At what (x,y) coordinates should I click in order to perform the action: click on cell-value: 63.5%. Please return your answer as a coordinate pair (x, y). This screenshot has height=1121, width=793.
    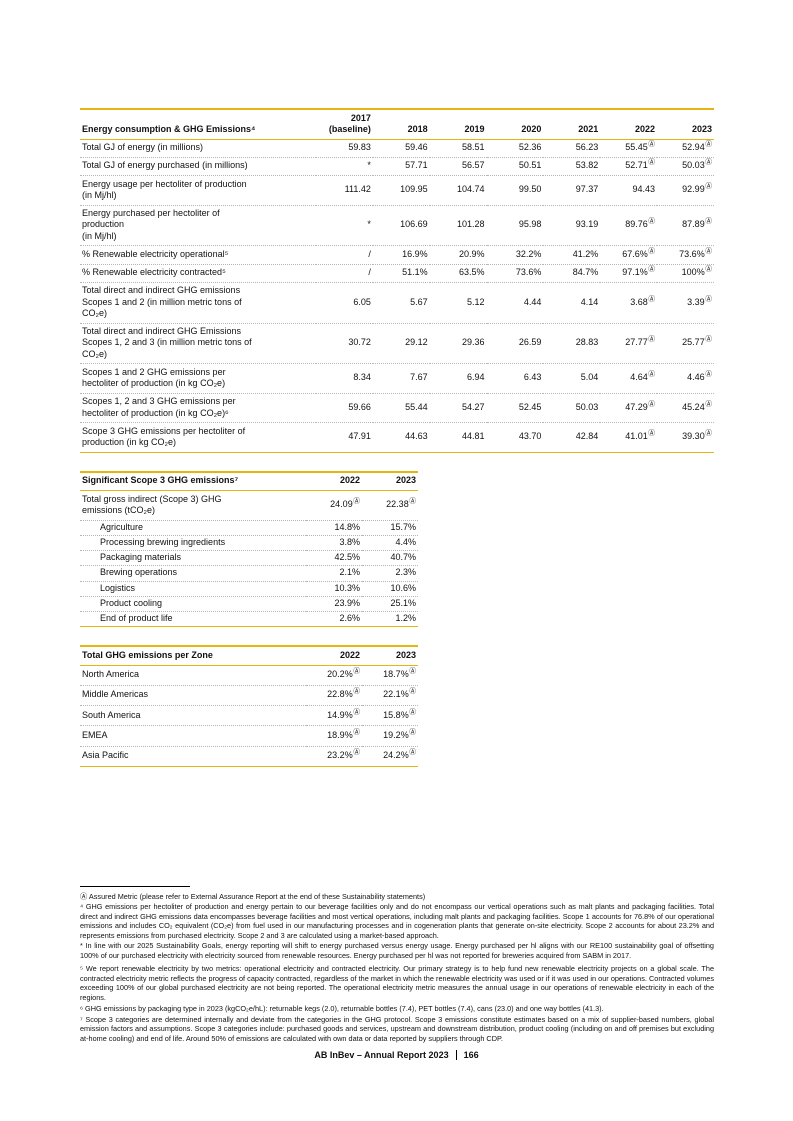
    Looking at the image, I should click on (472, 272).